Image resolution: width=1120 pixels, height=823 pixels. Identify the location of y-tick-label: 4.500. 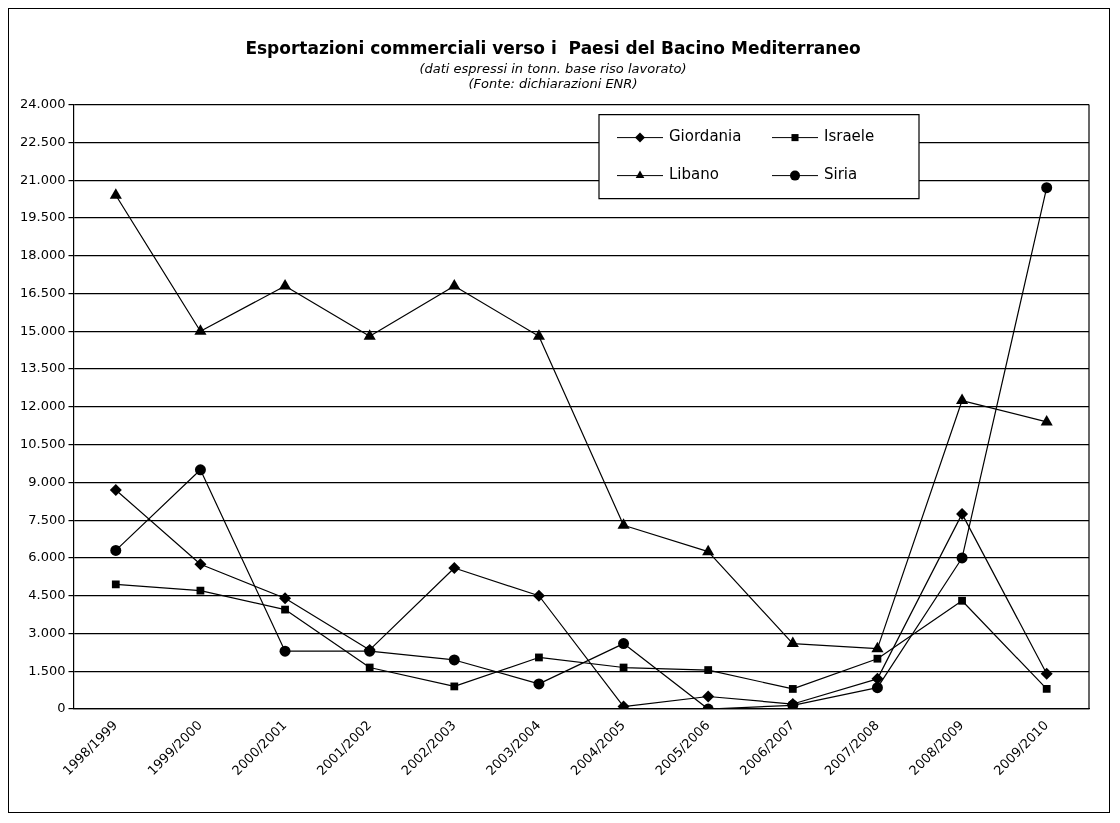
(47, 595).